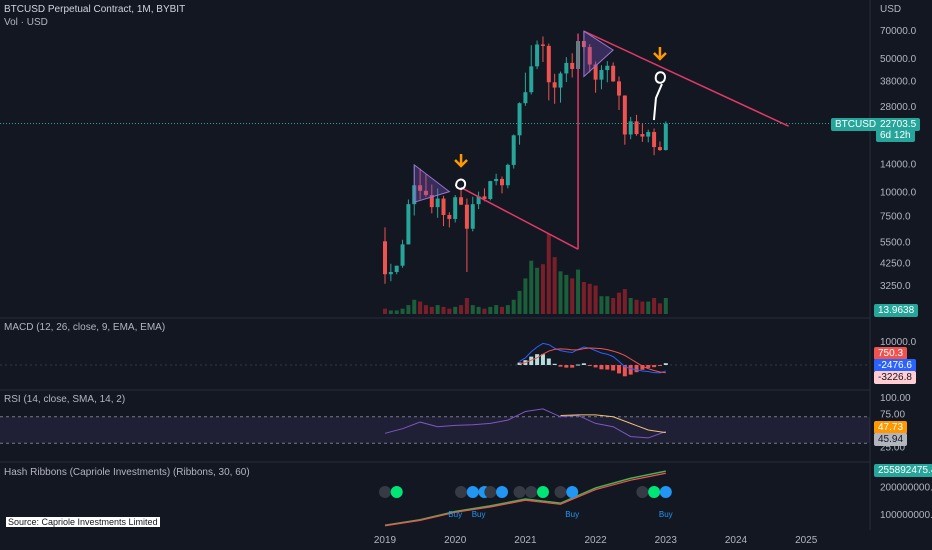 The width and height of the screenshot is (932, 550). Describe the element at coordinates (435, 430) in the screenshot. I see `rsi-band` at that location.